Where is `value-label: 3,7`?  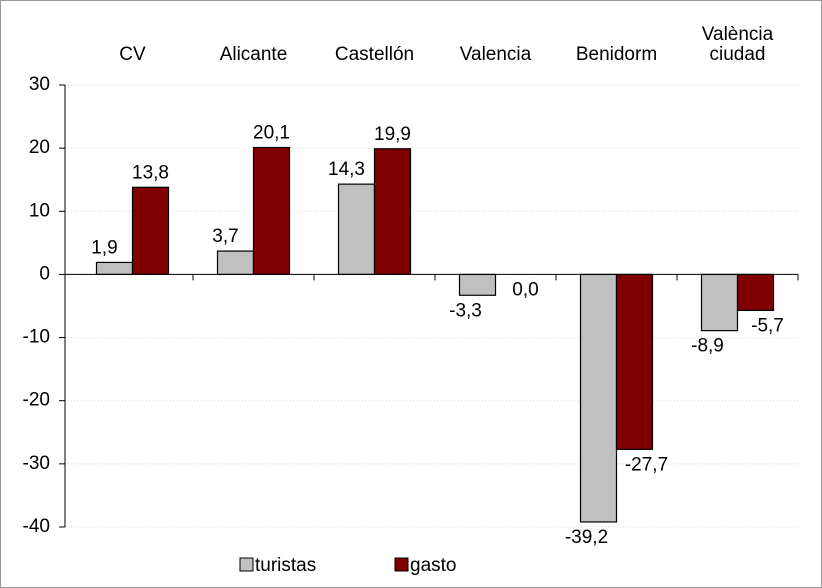 value-label: 3,7 is located at coordinates (225, 236).